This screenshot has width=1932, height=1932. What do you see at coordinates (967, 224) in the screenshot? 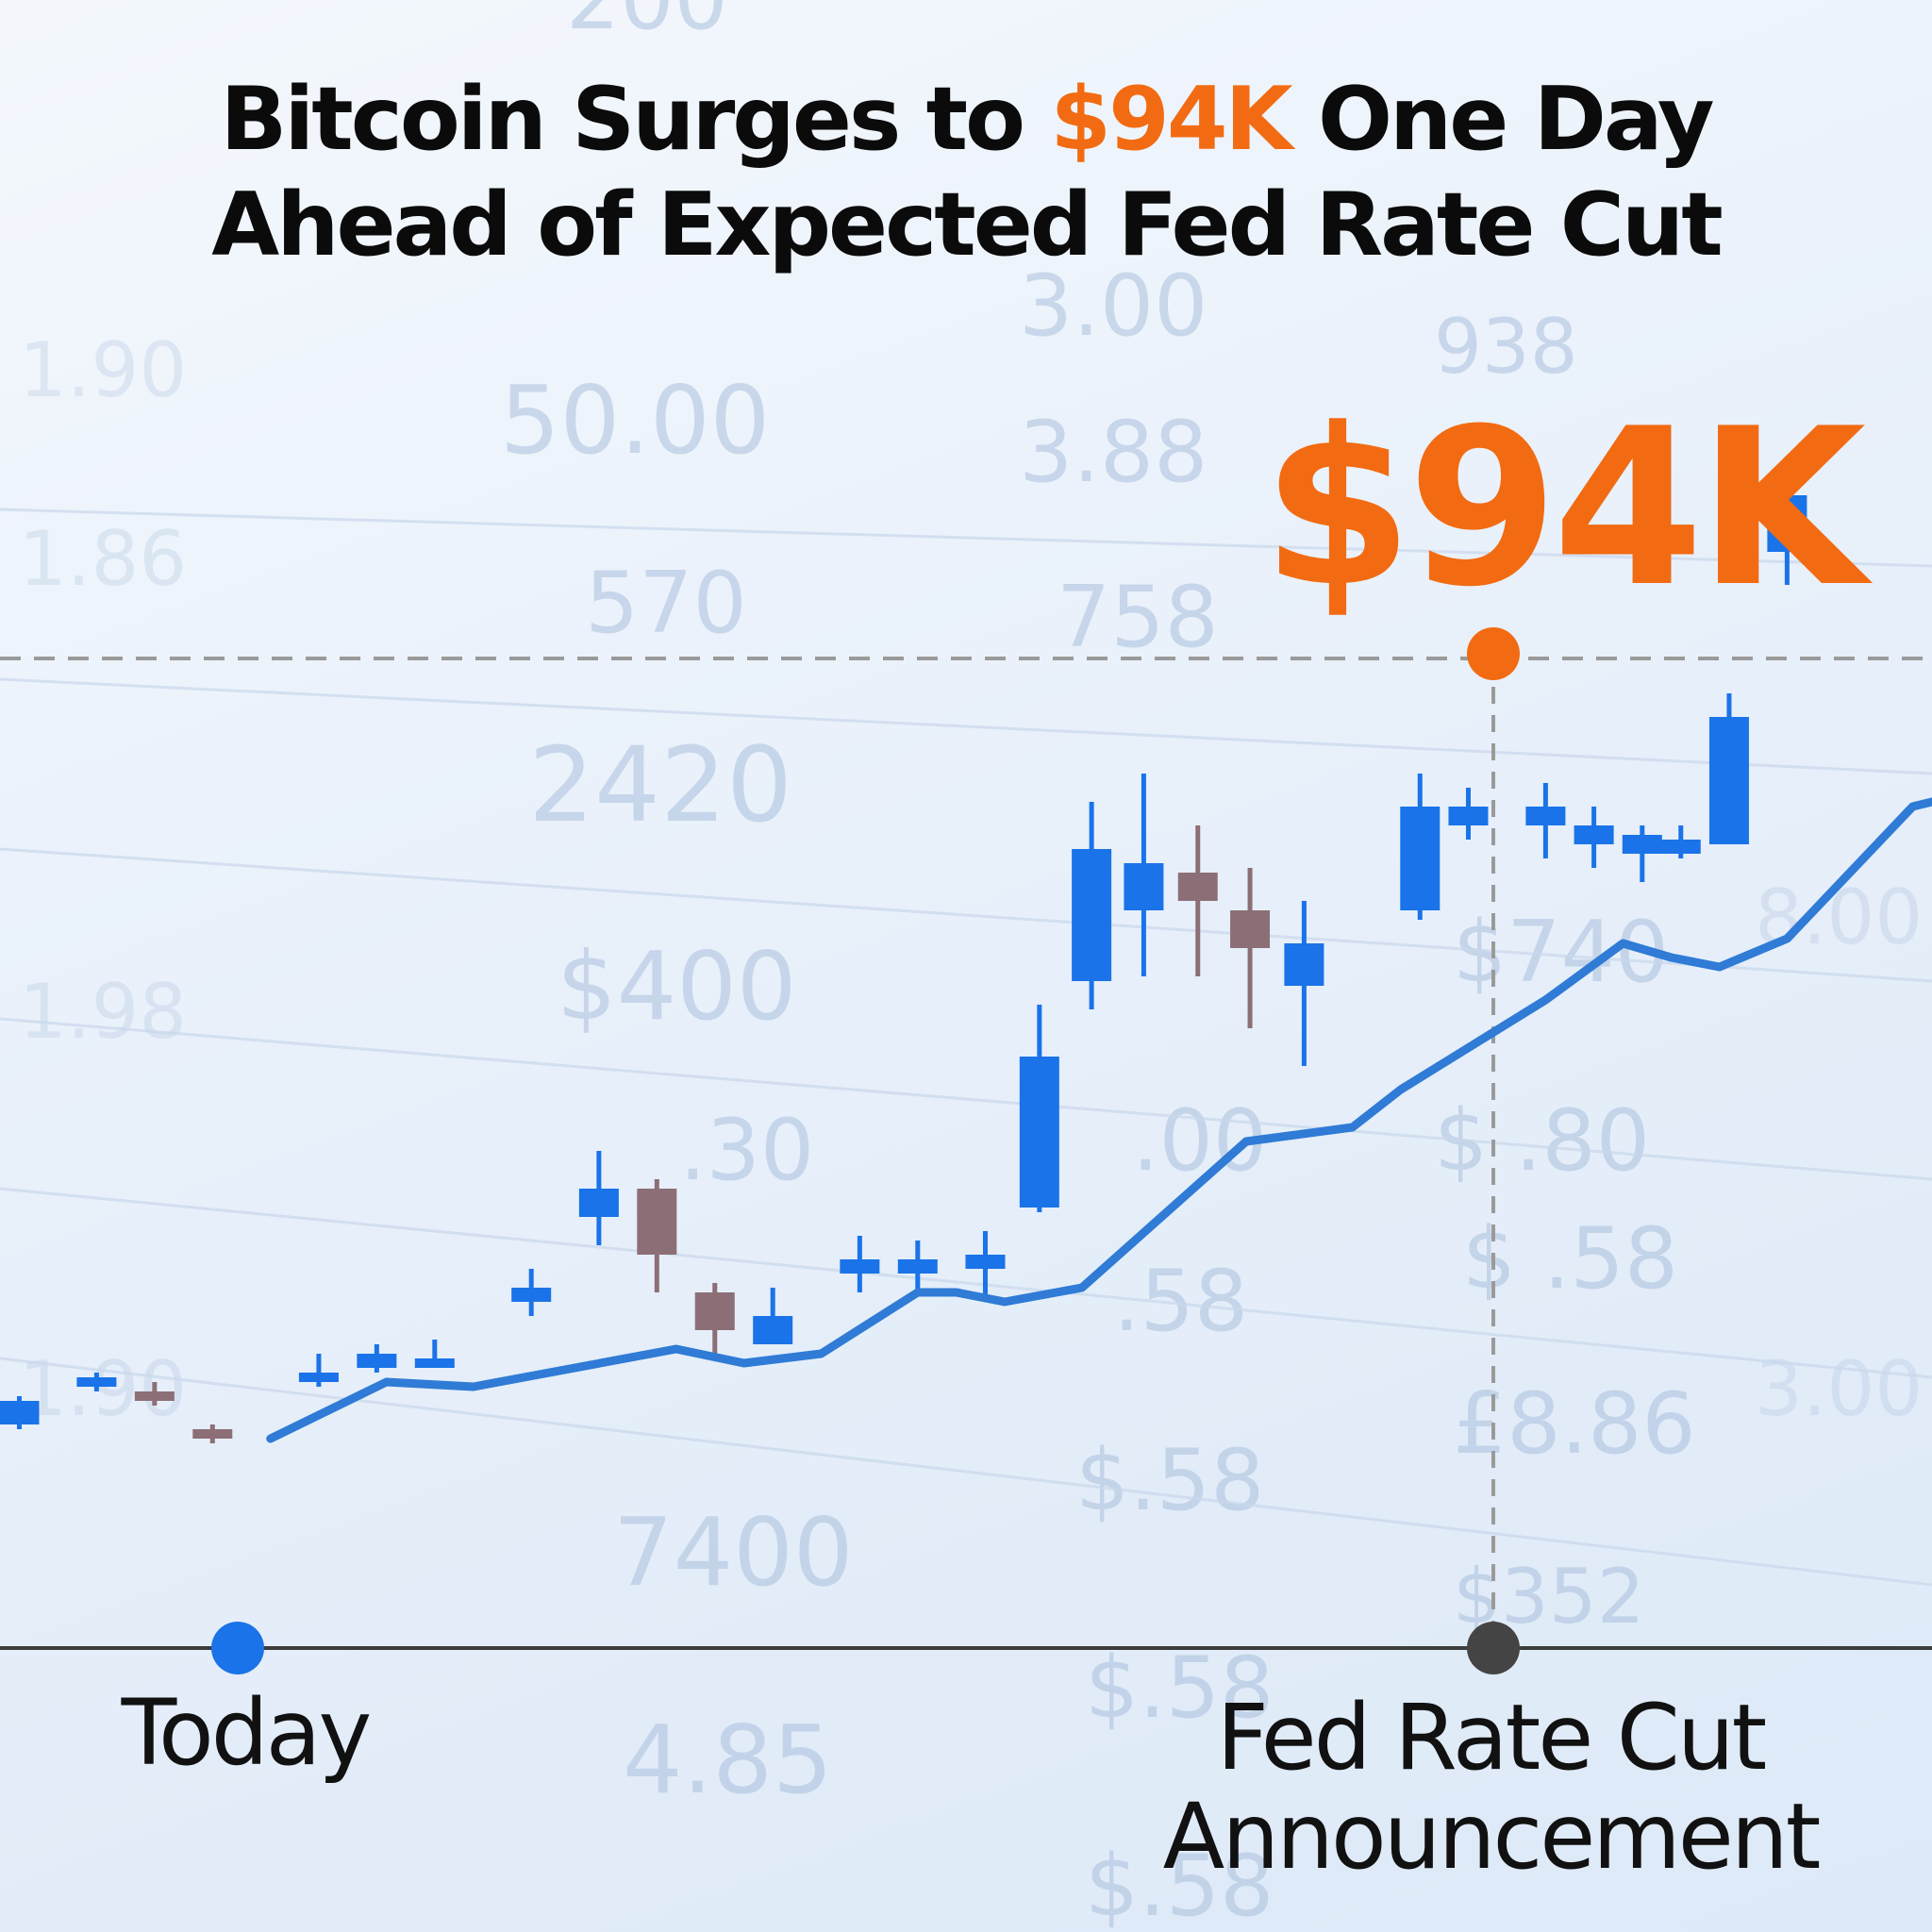
I see `headline-line-2: Ahead of Expected Fed Rate Cut` at bounding box center [967, 224].